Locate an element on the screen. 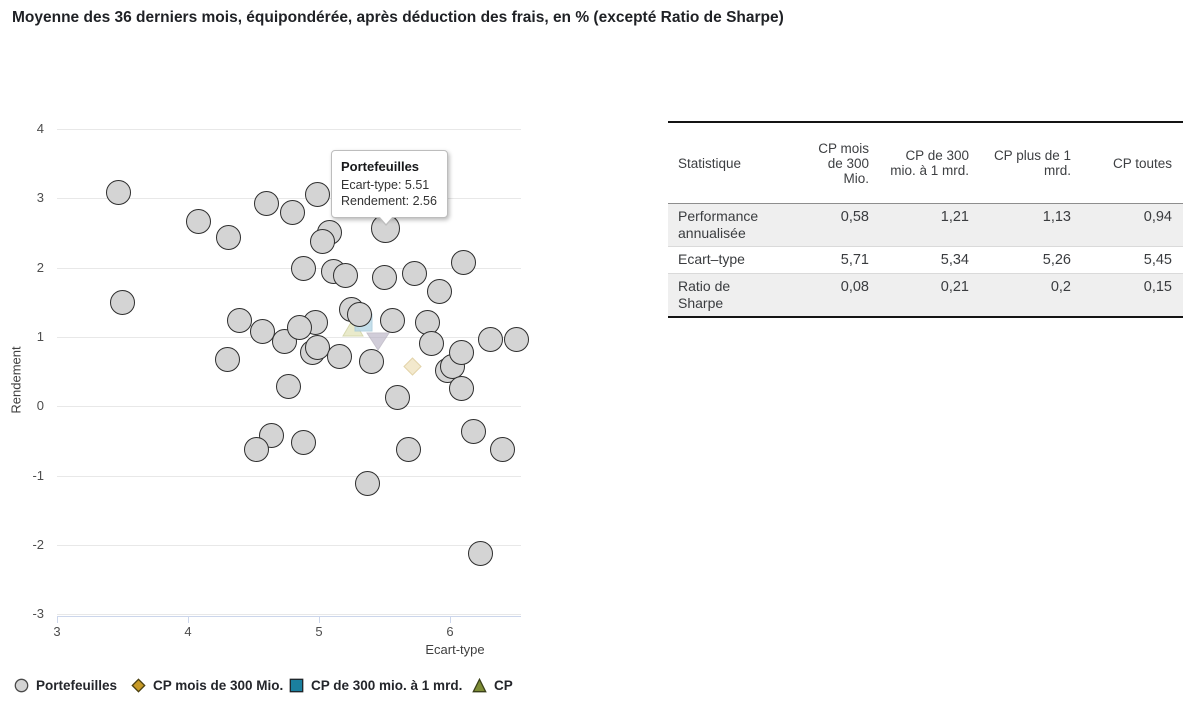 The width and height of the screenshot is (1191, 705). y-tick-label: 1 is located at coordinates (40, 336).